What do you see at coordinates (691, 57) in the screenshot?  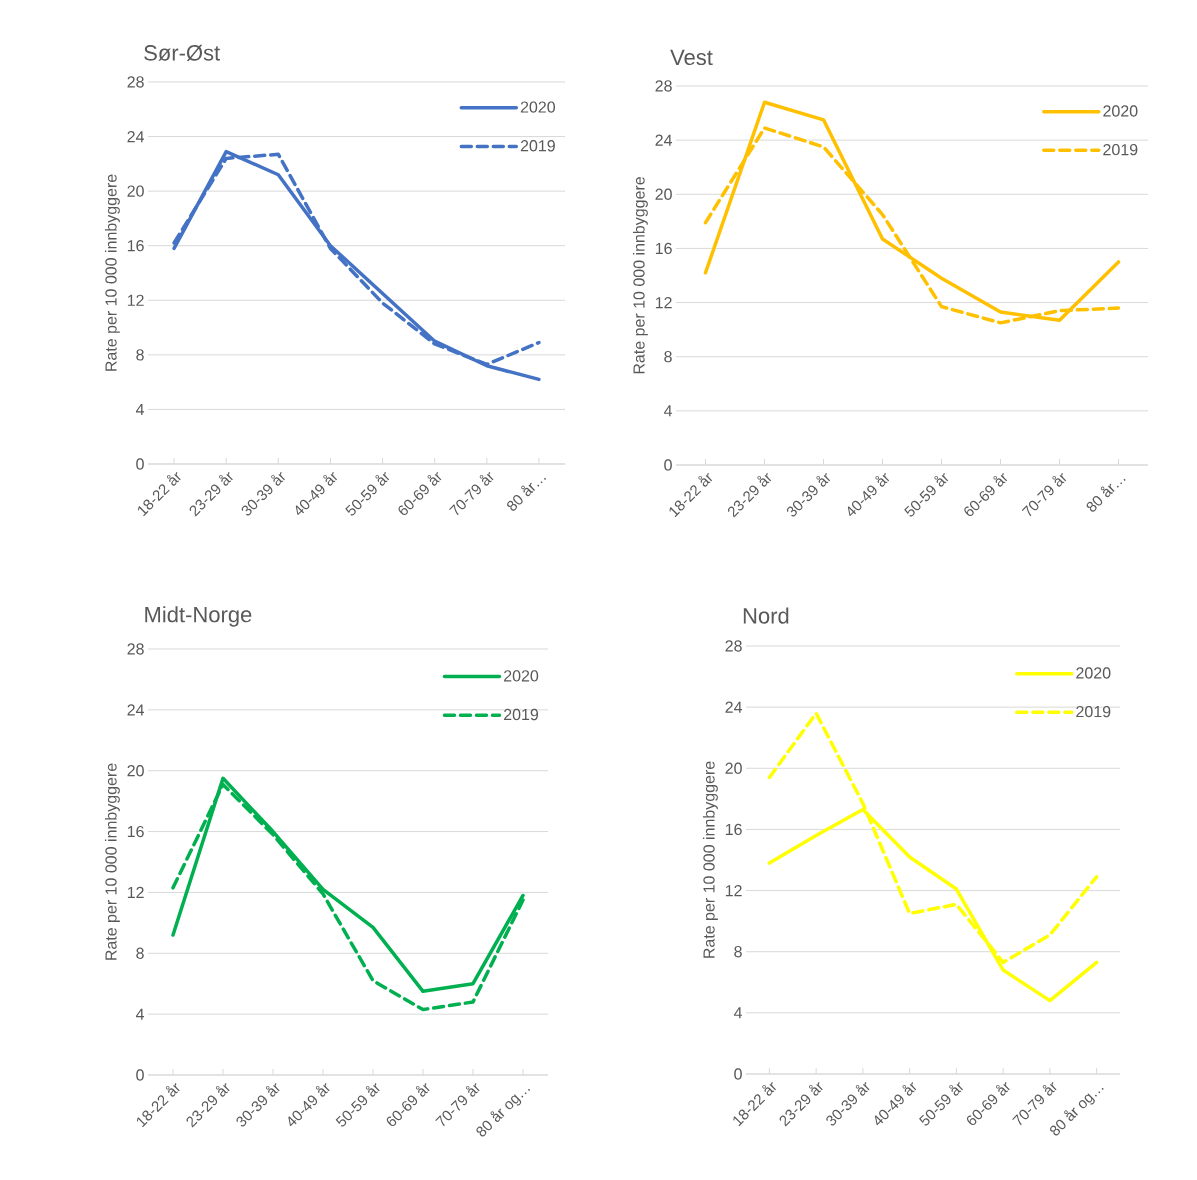 I see `chart-title: Vest` at bounding box center [691, 57].